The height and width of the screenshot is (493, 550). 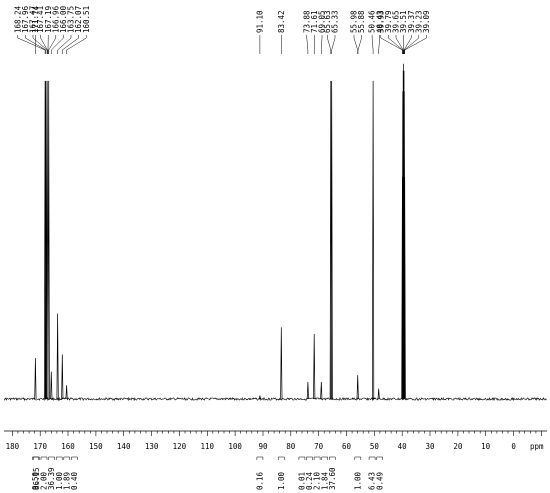 I want to click on x-tick-label: 170, so click(x=40, y=446).